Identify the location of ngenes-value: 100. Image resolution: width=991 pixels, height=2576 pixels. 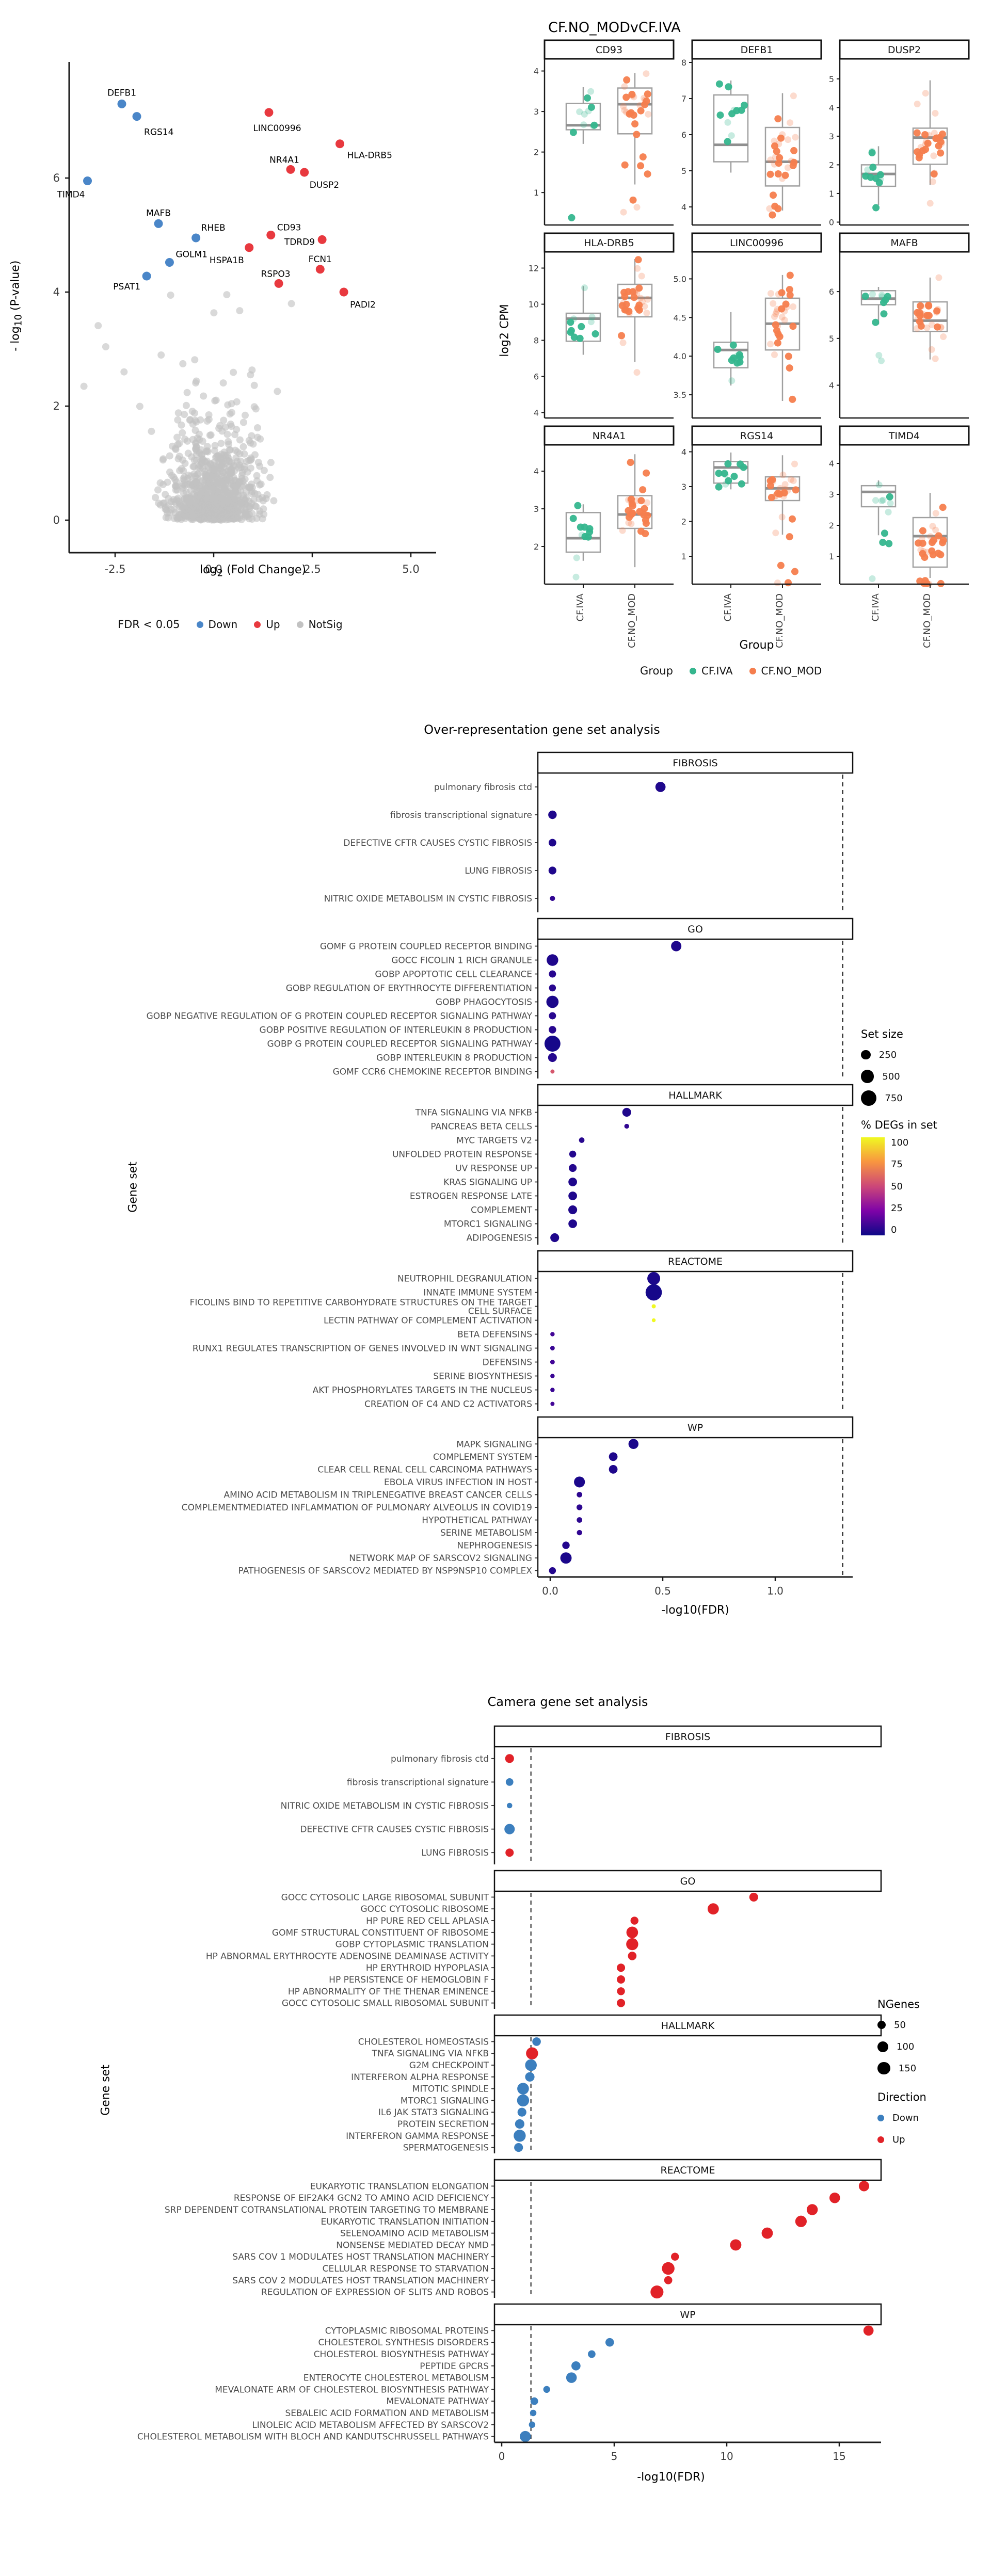
(906, 2047).